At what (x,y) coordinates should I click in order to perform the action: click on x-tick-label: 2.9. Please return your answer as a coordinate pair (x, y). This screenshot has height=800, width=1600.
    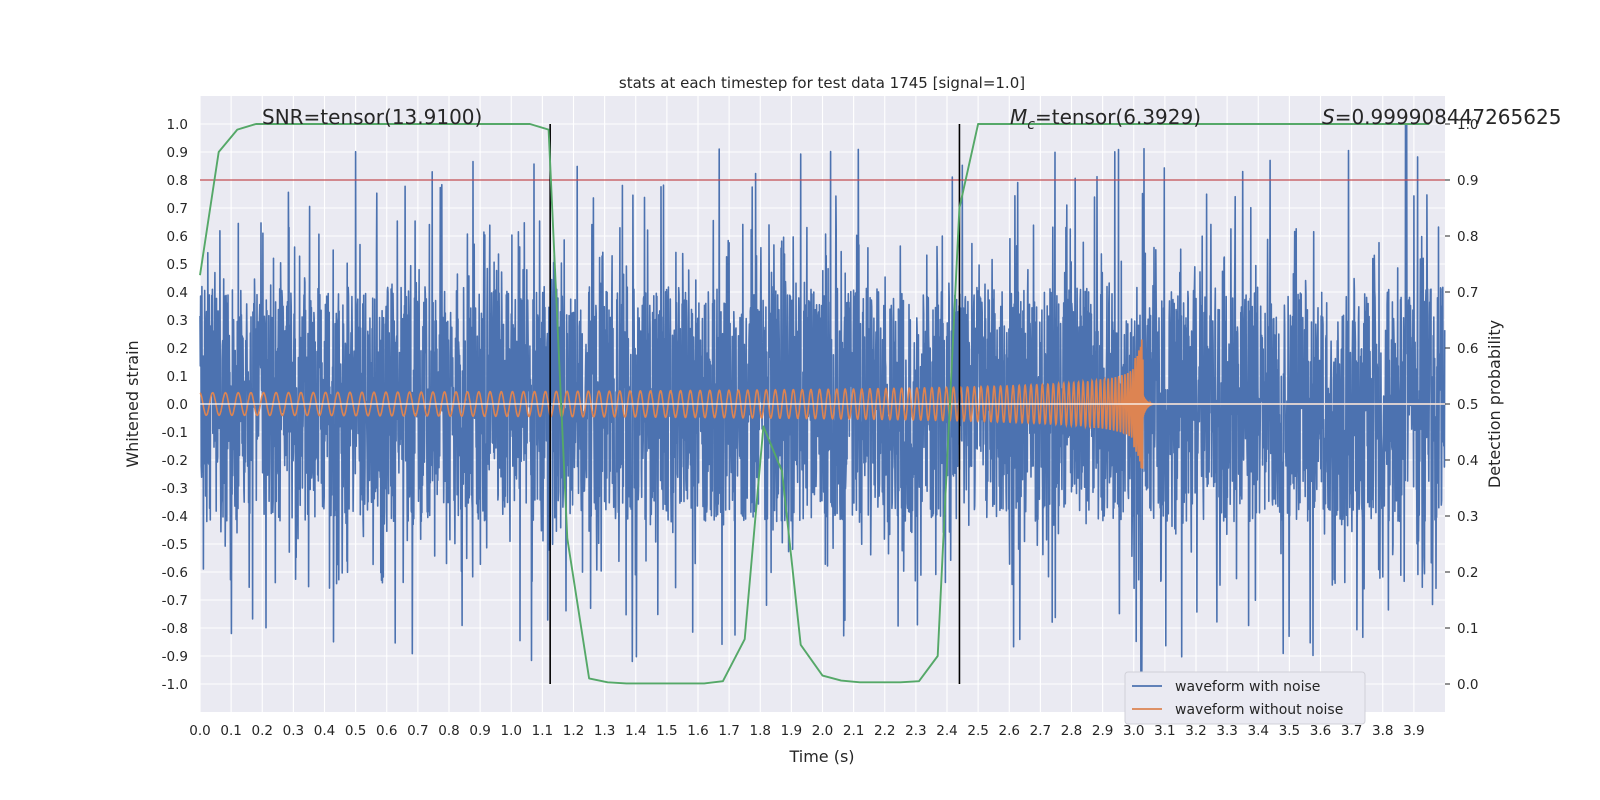
    Looking at the image, I should click on (1102, 731).